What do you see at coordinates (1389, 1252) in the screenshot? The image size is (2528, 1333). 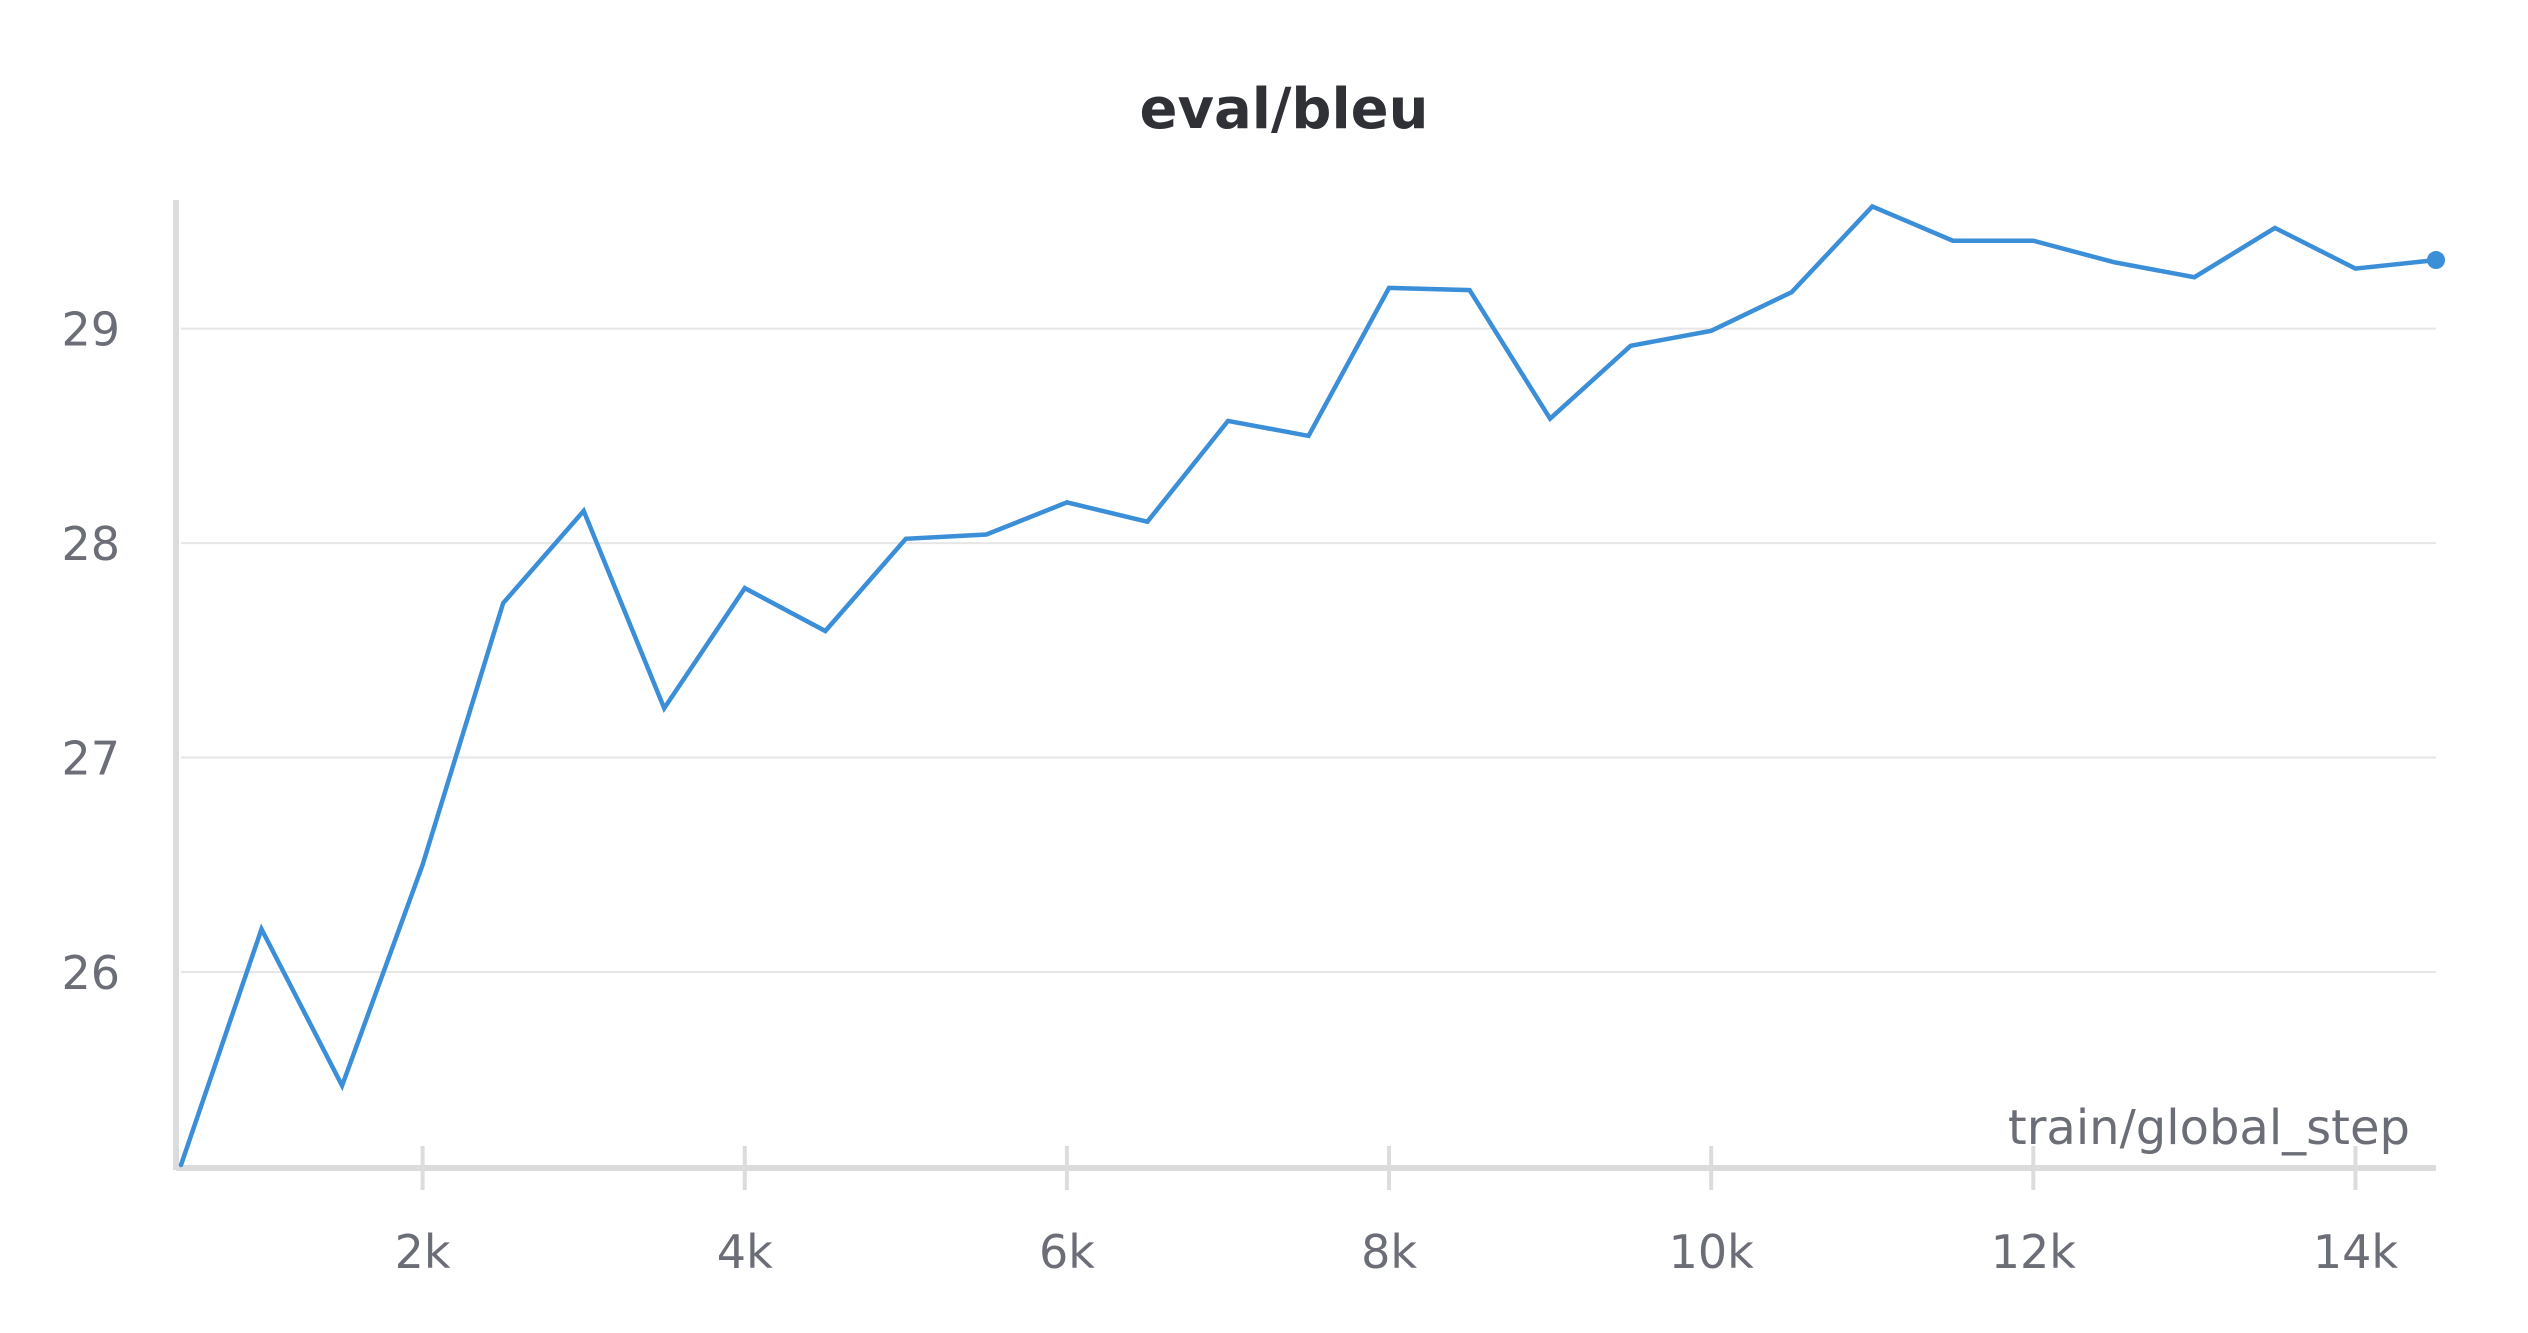 I see `x-tick-label: 8k` at bounding box center [1389, 1252].